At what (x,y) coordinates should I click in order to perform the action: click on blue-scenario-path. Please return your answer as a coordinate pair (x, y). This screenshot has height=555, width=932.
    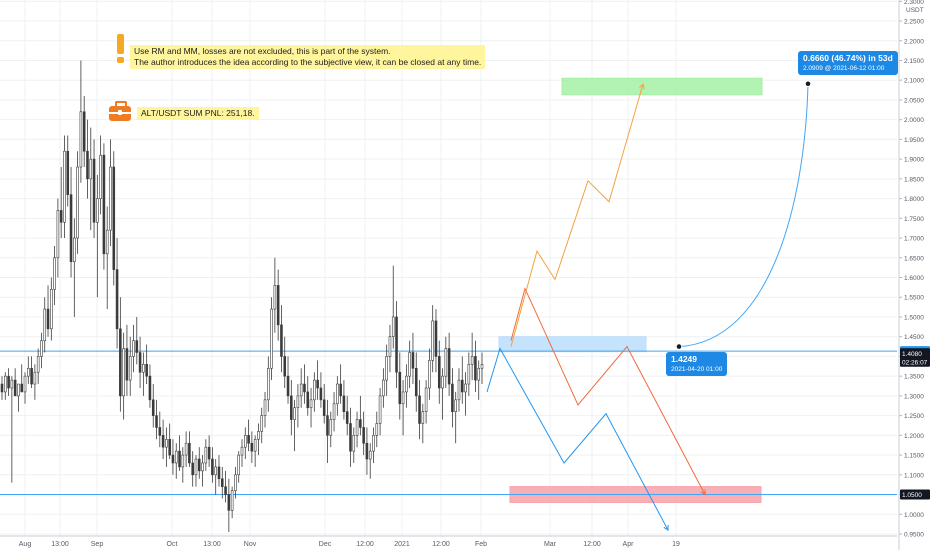
    Looking at the image, I should click on (577, 439).